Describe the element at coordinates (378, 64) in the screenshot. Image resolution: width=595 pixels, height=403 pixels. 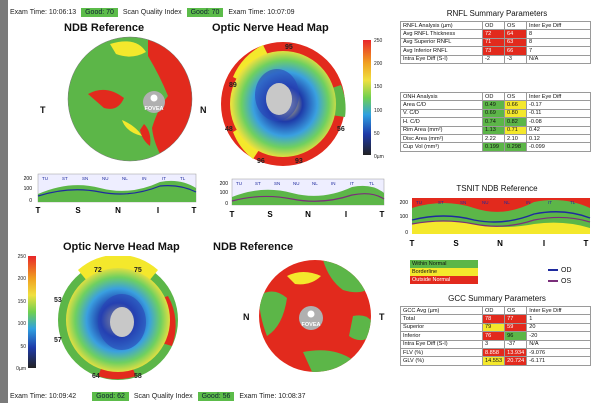
I see `colorbar-tick: 200` at that location.